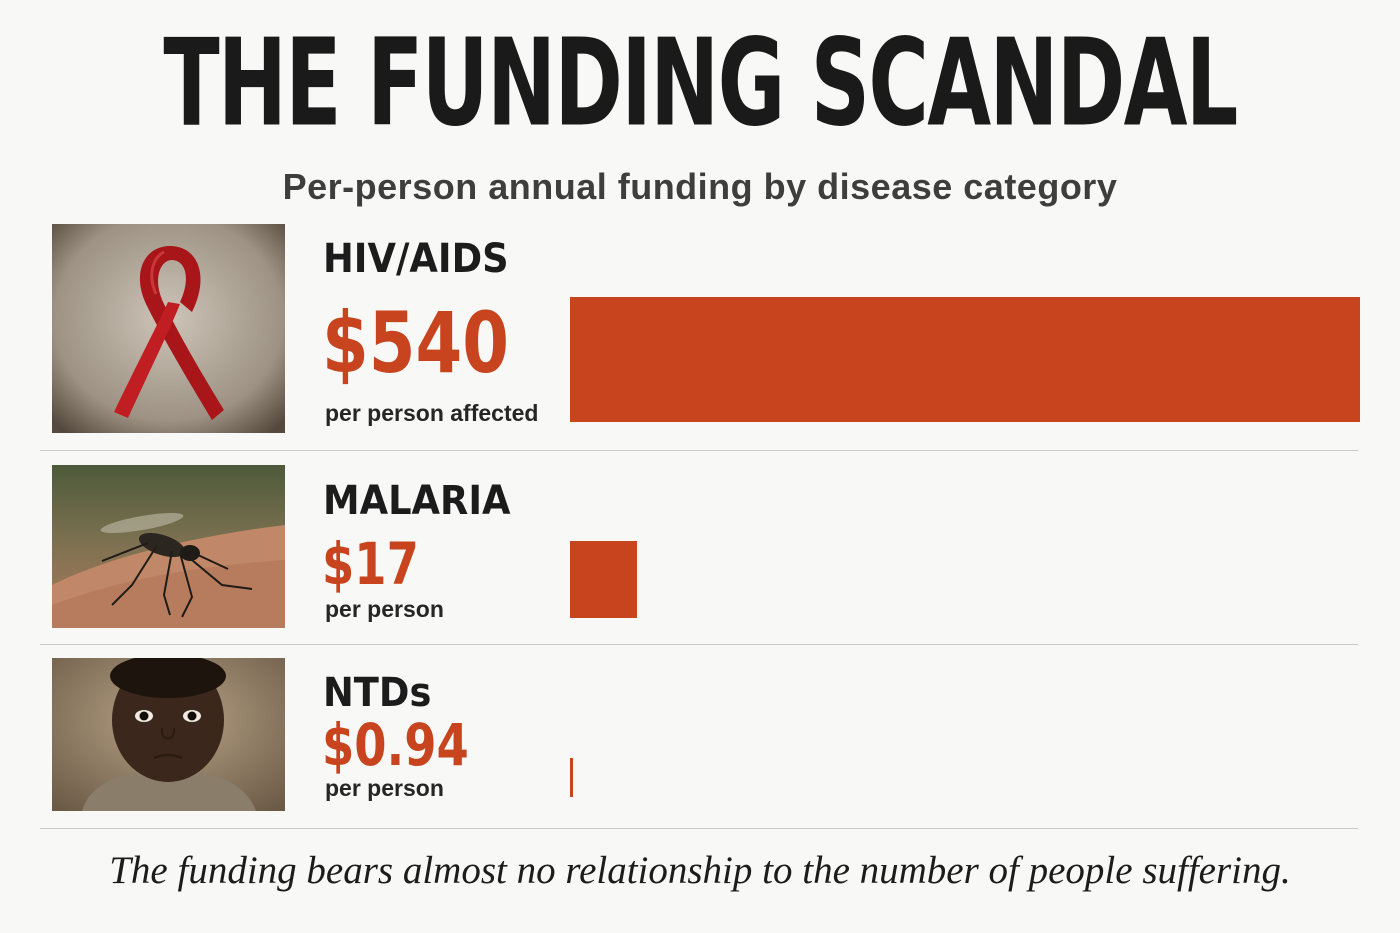 The height and width of the screenshot is (933, 1400). What do you see at coordinates (168, 734) in the screenshot?
I see `child-portrait-photo` at bounding box center [168, 734].